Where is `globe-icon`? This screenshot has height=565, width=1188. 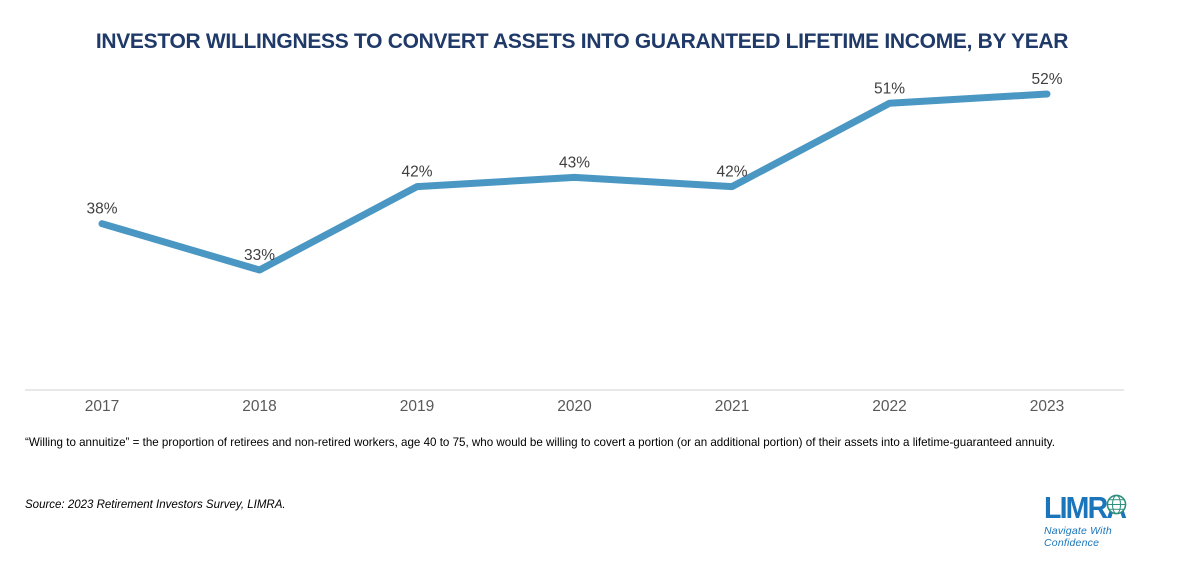
globe-icon is located at coordinates (1116, 504).